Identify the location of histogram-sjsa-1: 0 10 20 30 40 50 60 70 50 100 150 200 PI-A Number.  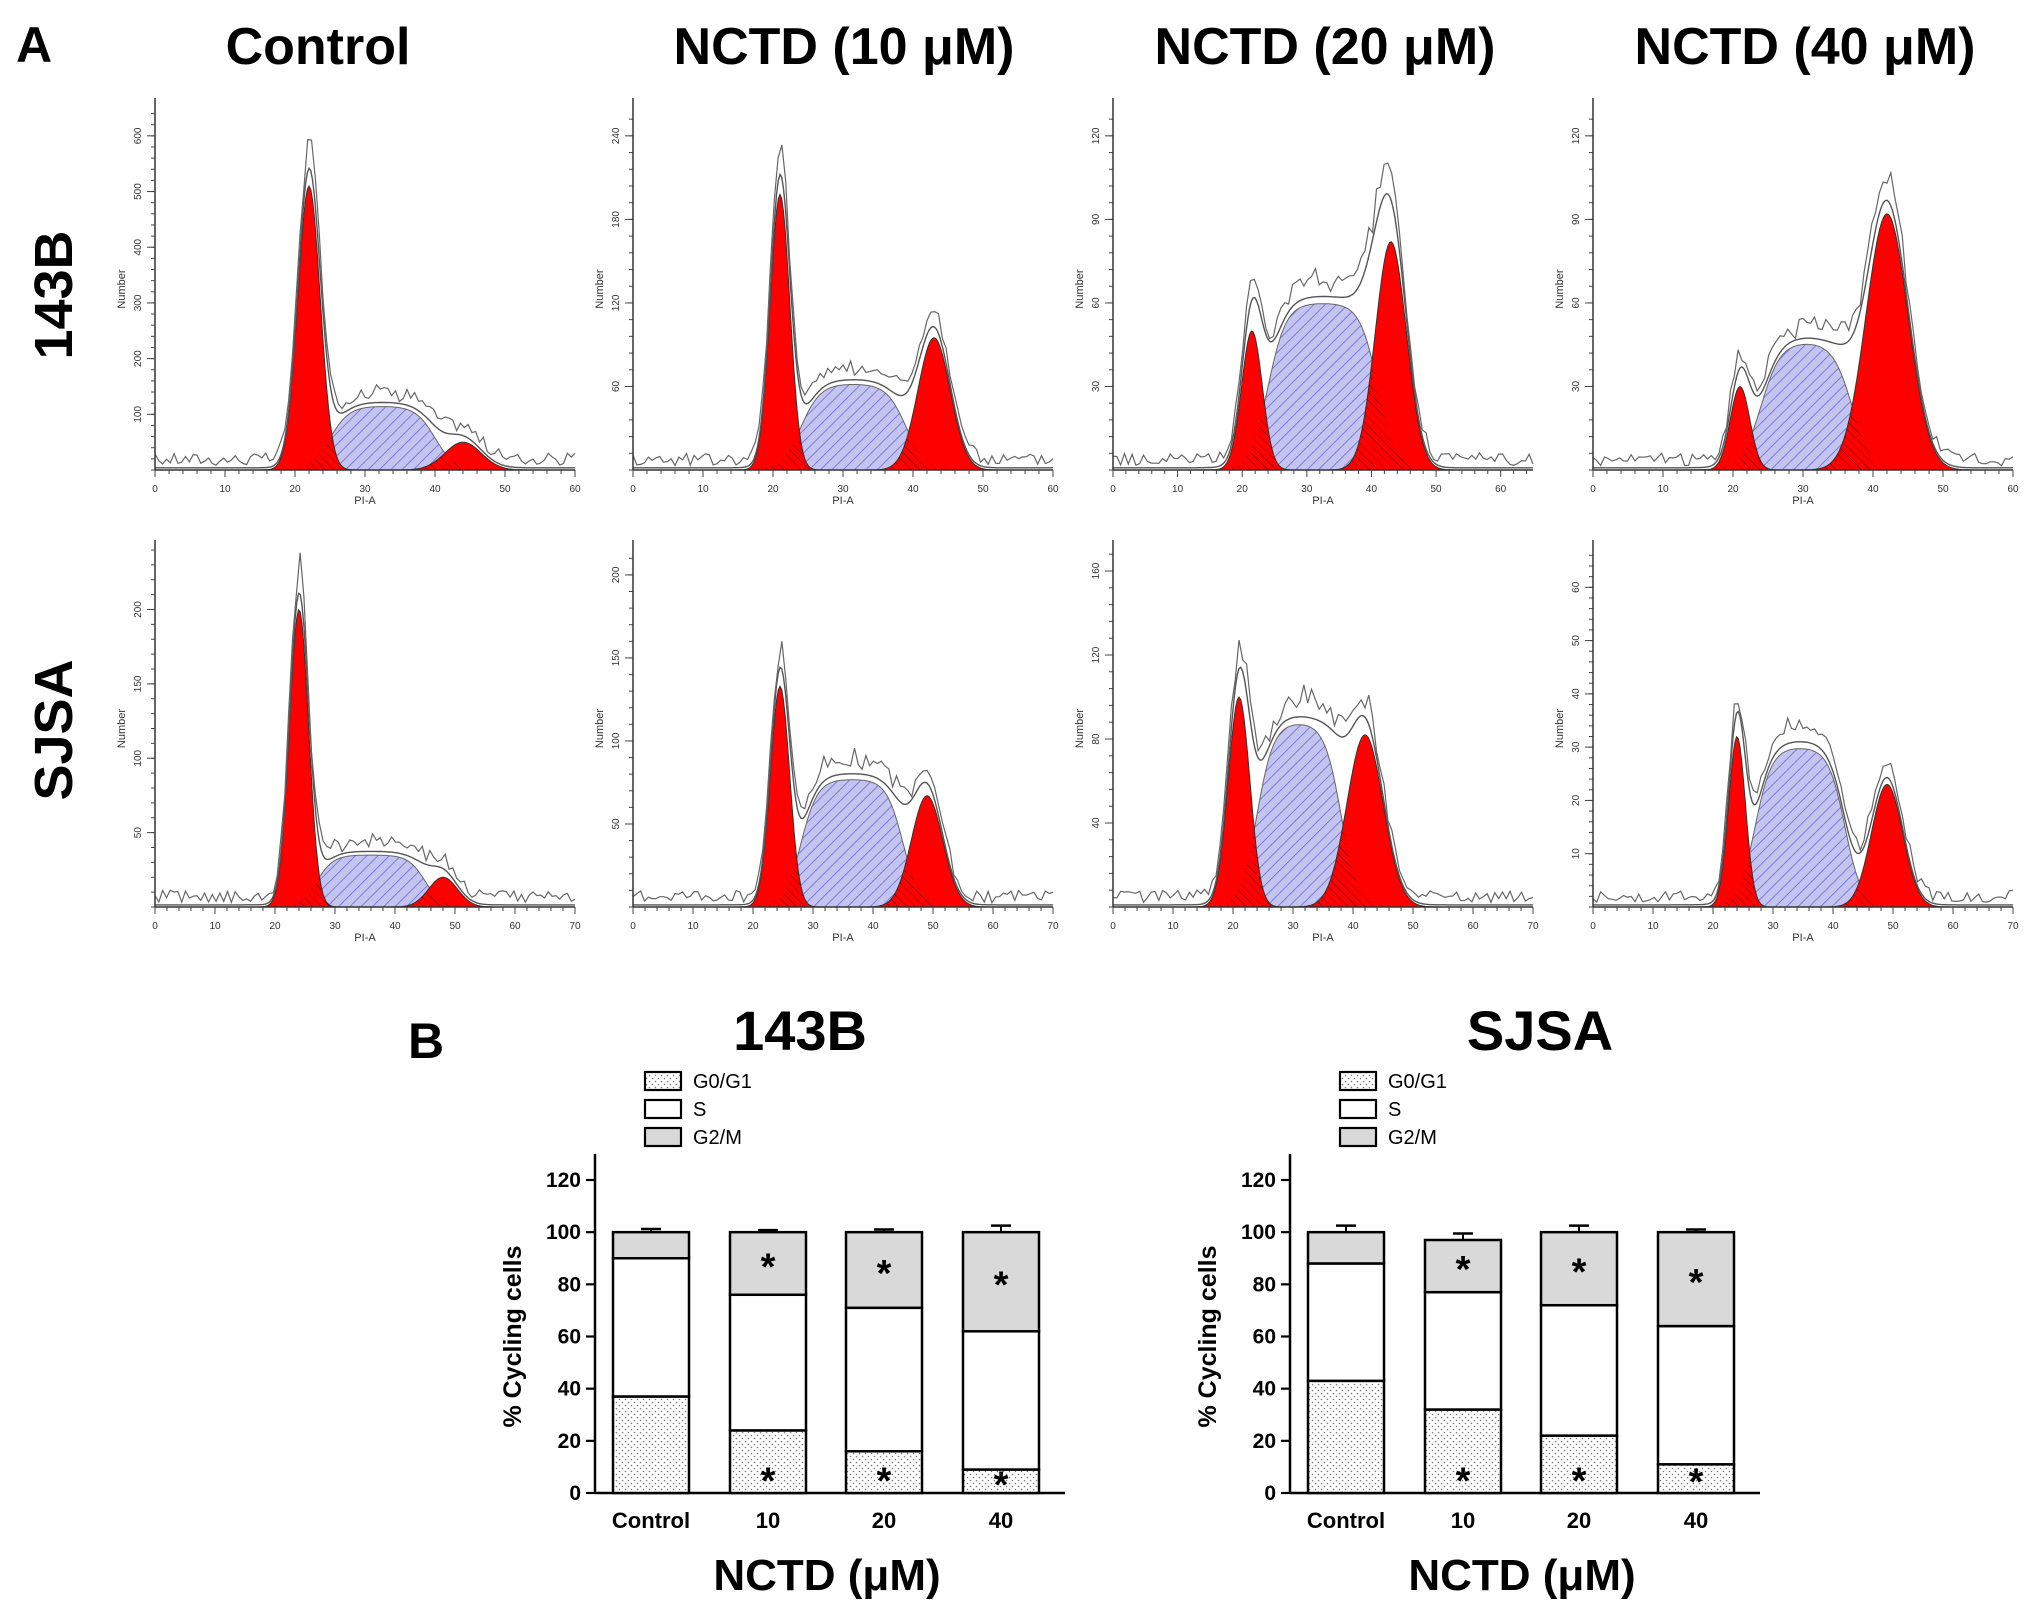
(826, 742).